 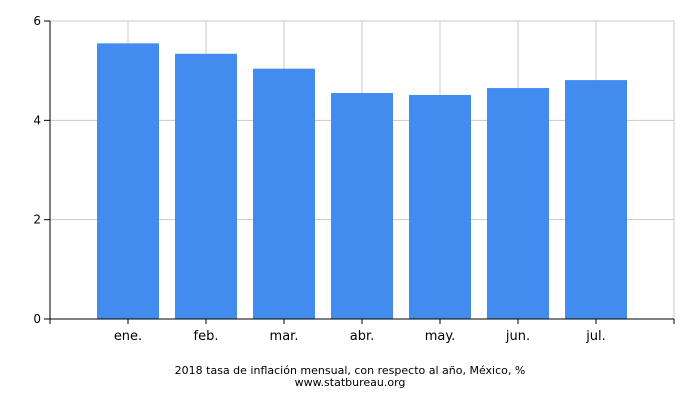 What do you see at coordinates (517, 336) in the screenshot?
I see `x-tick-label: jun.` at bounding box center [517, 336].